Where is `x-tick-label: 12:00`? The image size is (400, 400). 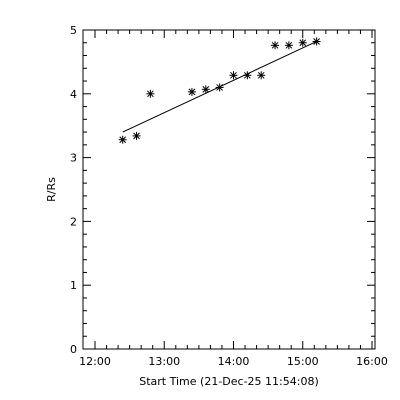
x-tick-label: 12:00 is located at coordinates (95, 361).